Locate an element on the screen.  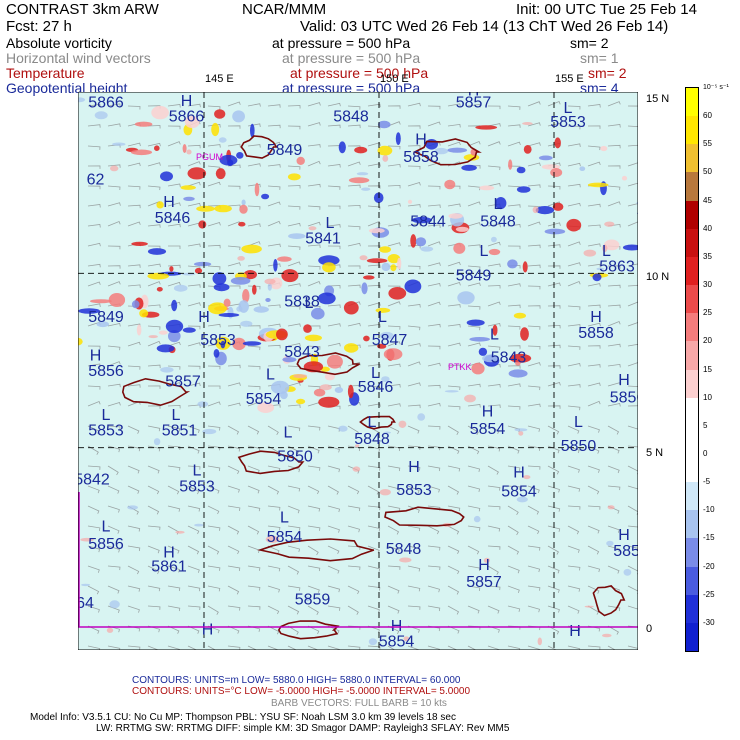
lat-label-5n: 5 N is located at coordinates (655, 453).